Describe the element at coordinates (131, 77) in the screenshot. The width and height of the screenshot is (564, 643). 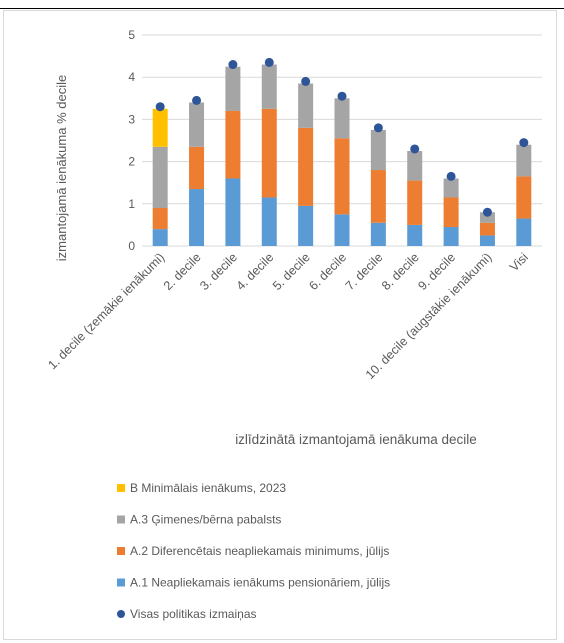
I see `y-tick-label: 4` at that location.